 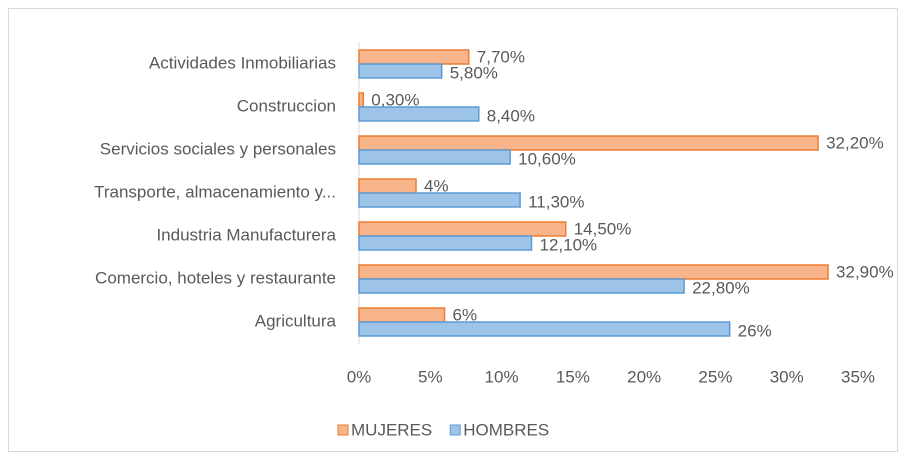 What do you see at coordinates (644, 376) in the screenshot?
I see `x-tick-label: 20%` at bounding box center [644, 376].